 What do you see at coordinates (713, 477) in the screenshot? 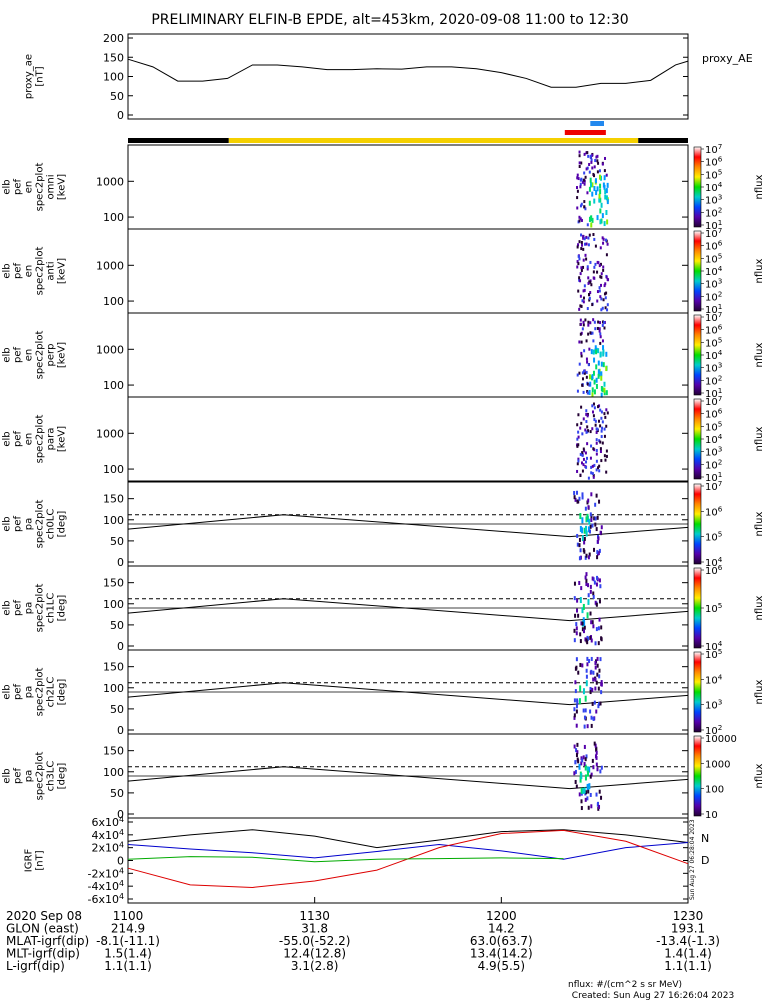
I see `colorbar-tick-label: 10¹` at bounding box center [713, 477].